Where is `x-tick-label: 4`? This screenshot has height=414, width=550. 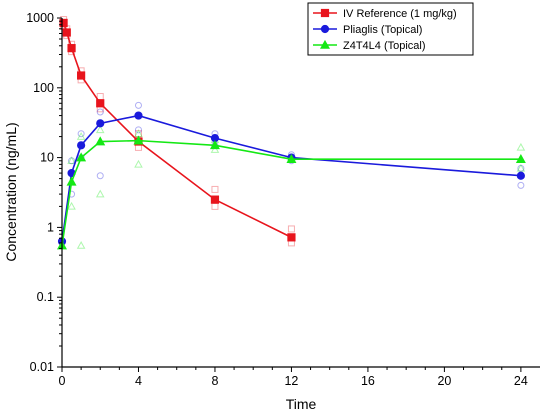 x-tick-label: 4 is located at coordinates (138, 381).